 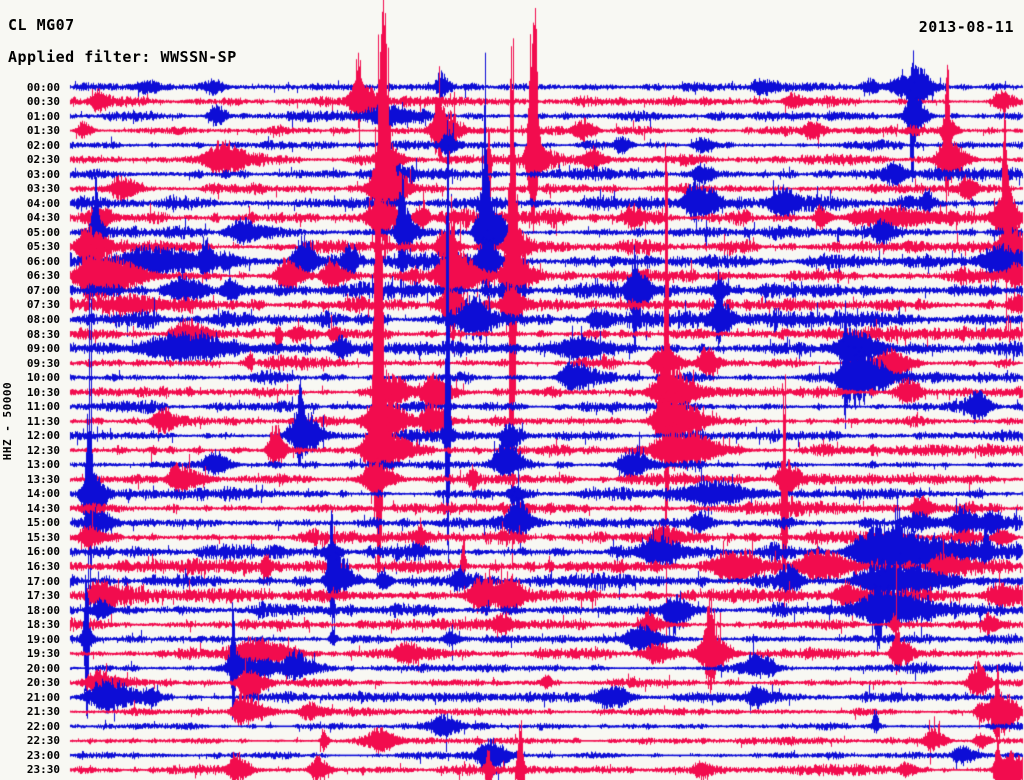 What do you see at coordinates (43, 261) in the screenshot?
I see `trace-time-label: 06:00` at bounding box center [43, 261].